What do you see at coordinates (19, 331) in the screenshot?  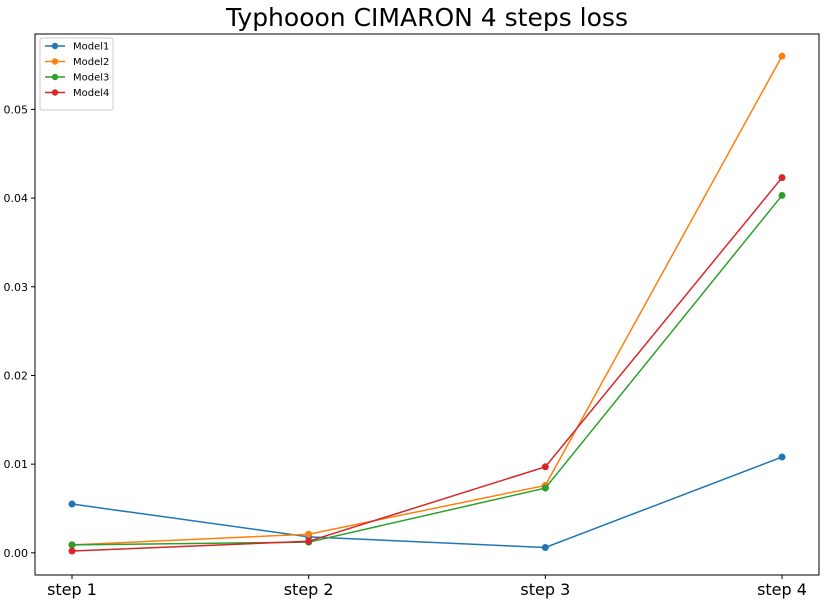 I see `y-axis: 0.00 0.01 0.02 0.03 0.04 0.05` at bounding box center [19, 331].